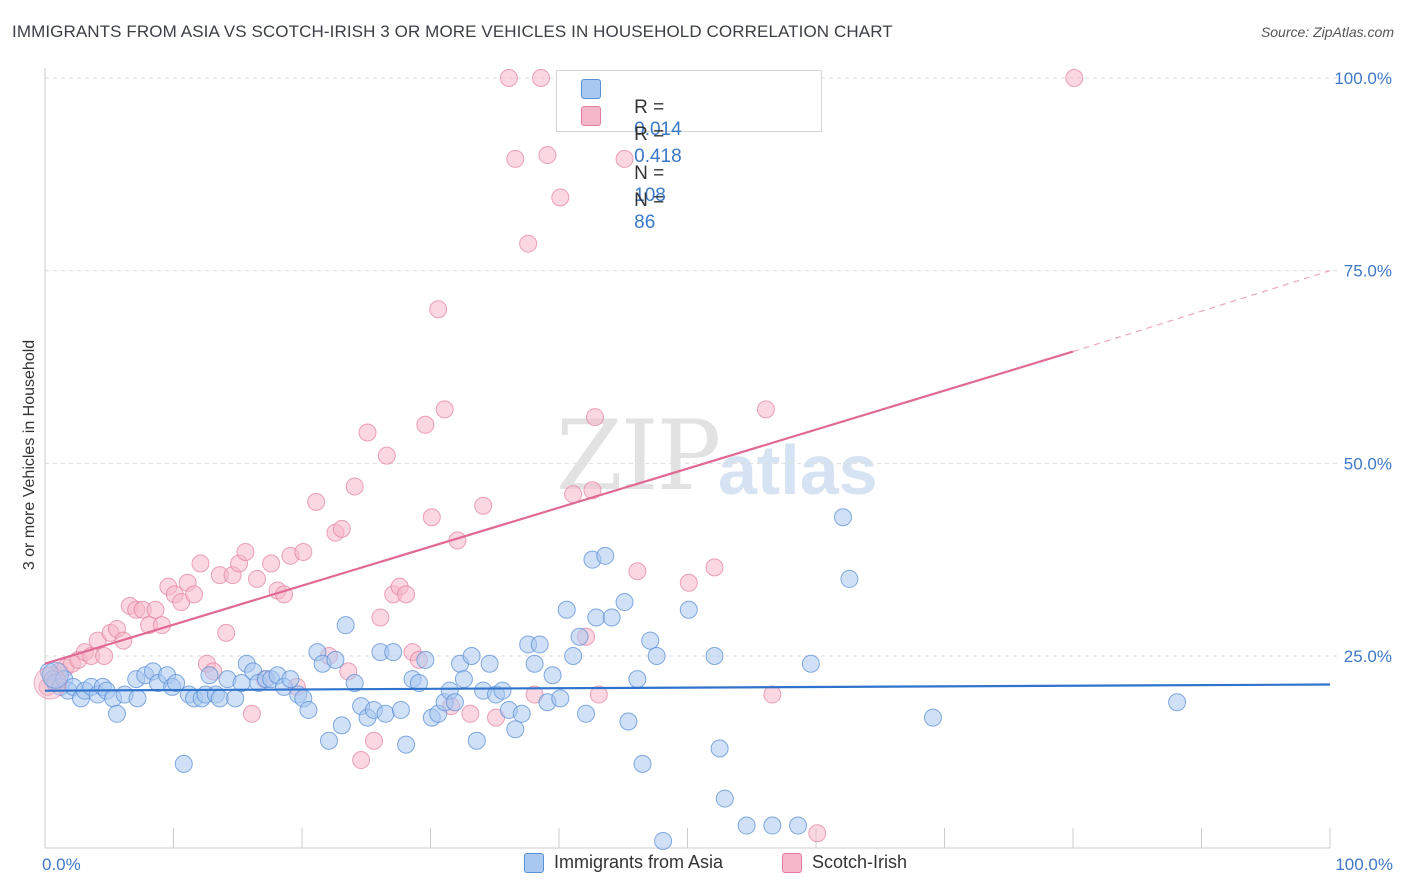 Image resolution: width=1406 pixels, height=892 pixels. I want to click on series-swatch-asia, so click(534, 862).